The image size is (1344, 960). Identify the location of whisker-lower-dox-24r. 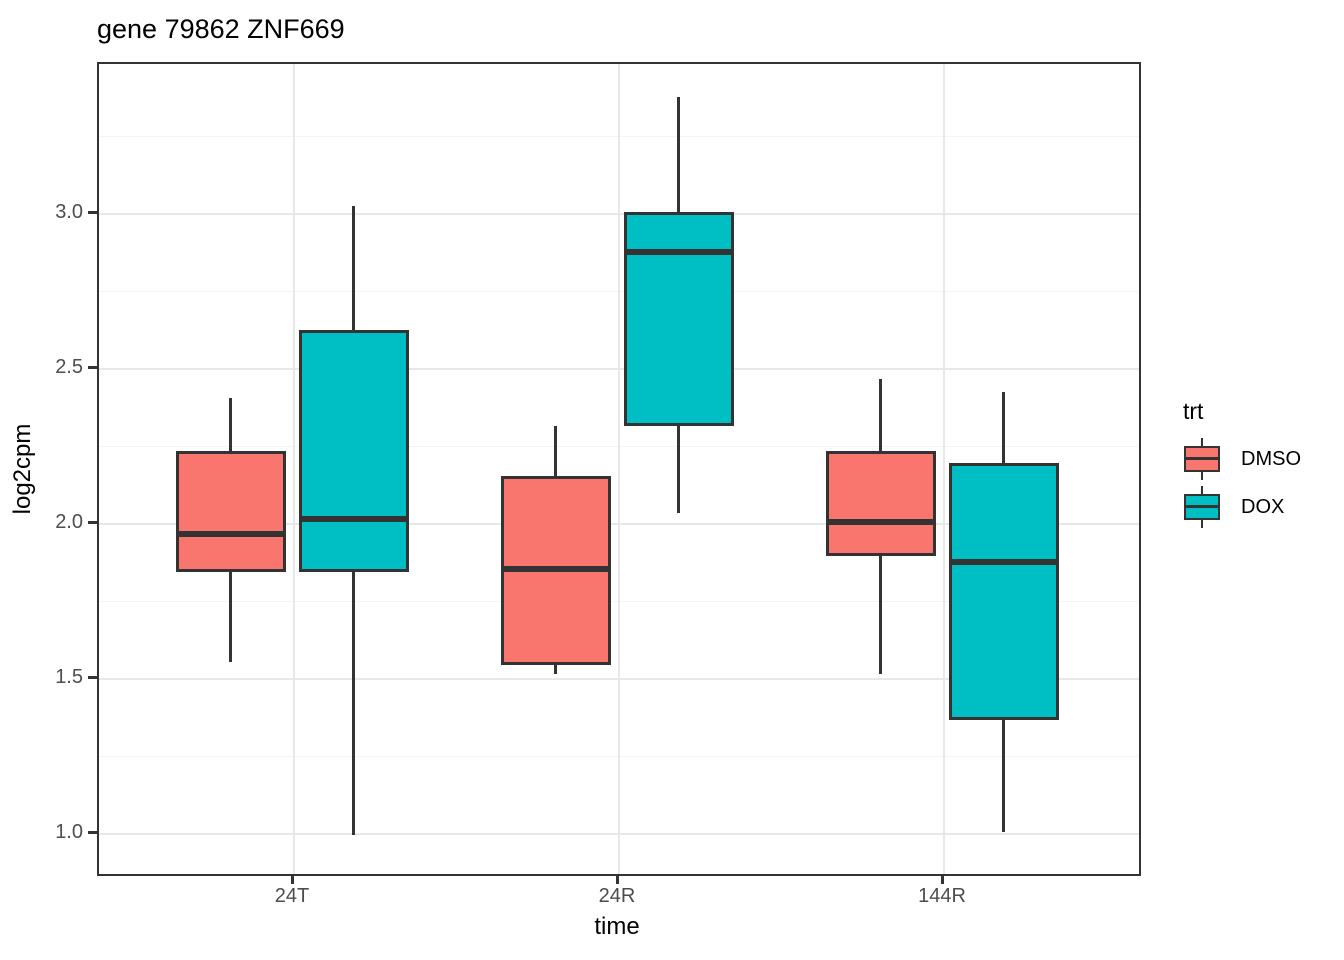
(678, 469).